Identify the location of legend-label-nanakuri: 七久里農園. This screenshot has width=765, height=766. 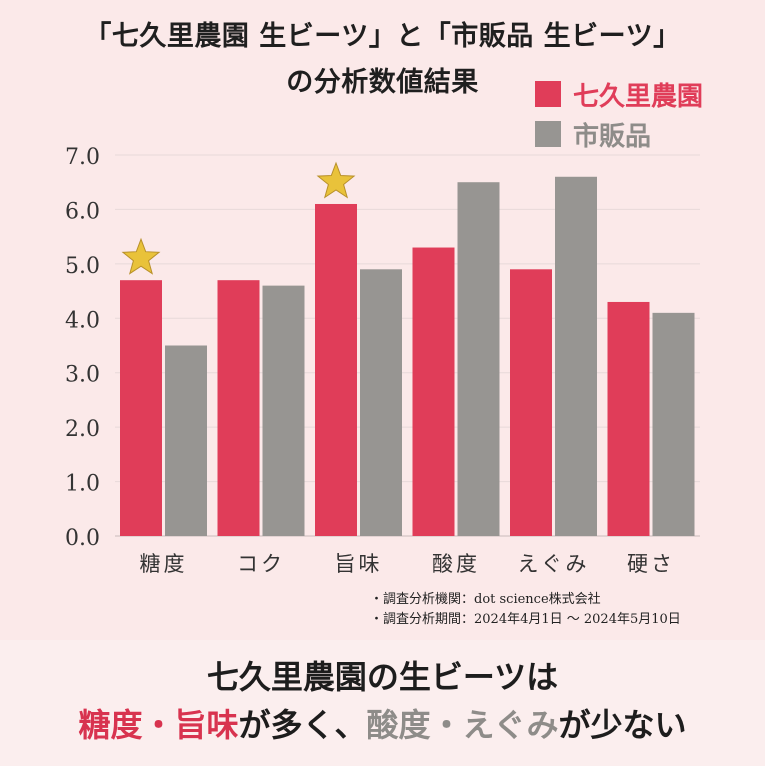
(638, 96).